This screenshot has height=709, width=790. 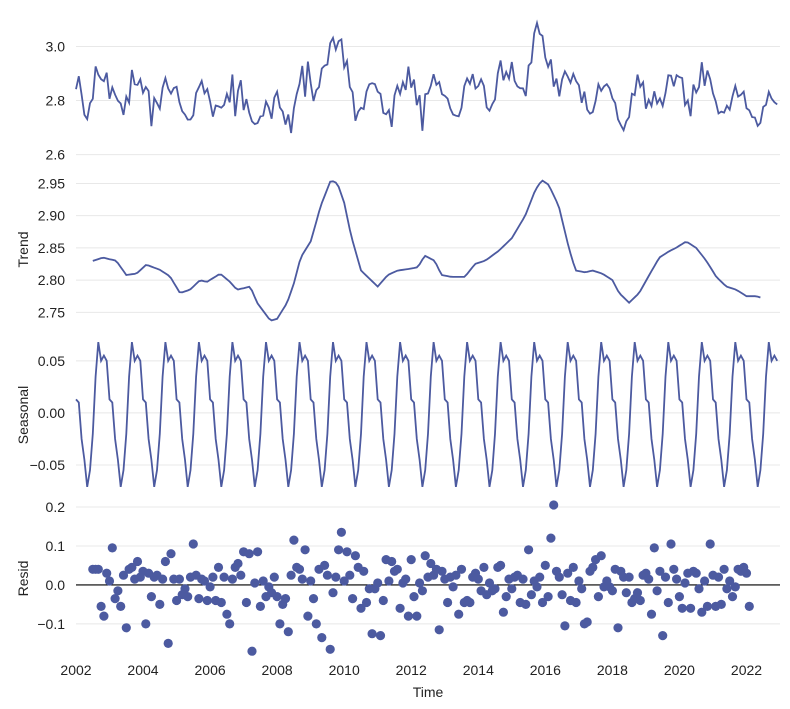 I want to click on y-tick-label: 0.00, so click(x=51, y=413).